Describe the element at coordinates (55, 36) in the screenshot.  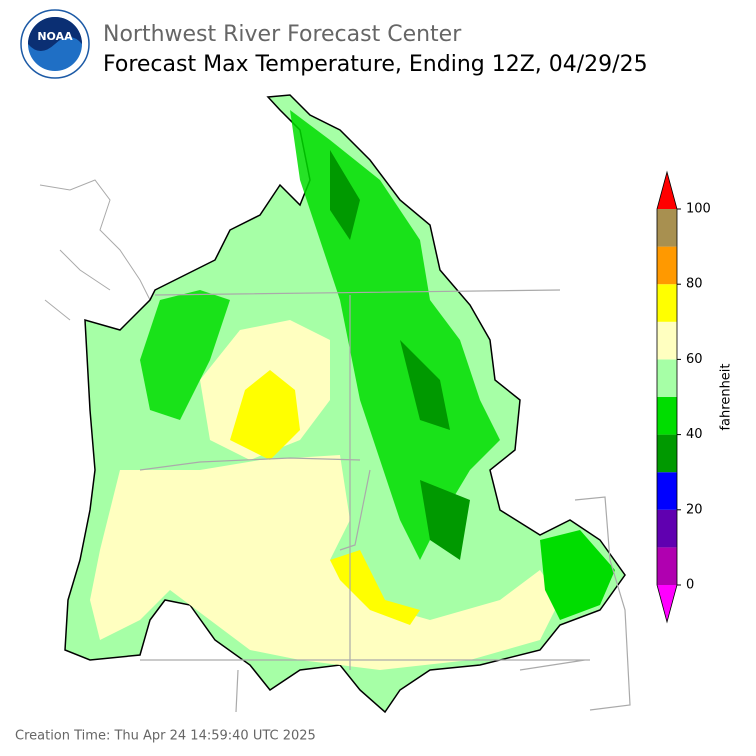
I see `logo-text: NOAA` at that location.